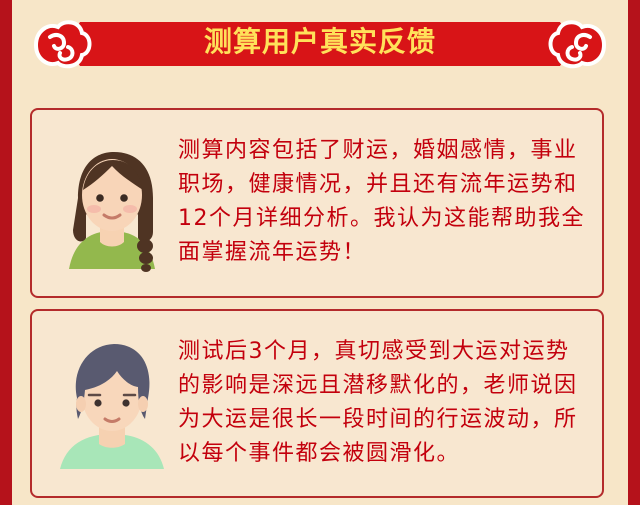  I want to click on reviews-header-banner: 测算用户真实反馈, so click(320, 44).